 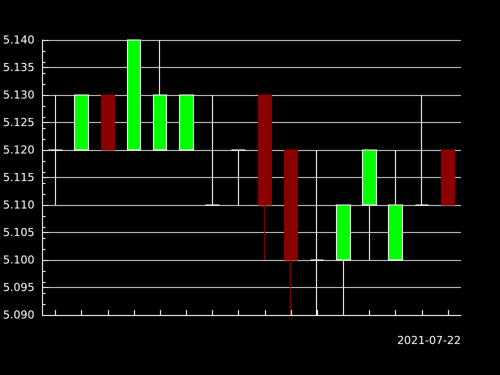 What do you see at coordinates (18, 287) in the screenshot?
I see `y-tick-label: 5.095` at bounding box center [18, 287].